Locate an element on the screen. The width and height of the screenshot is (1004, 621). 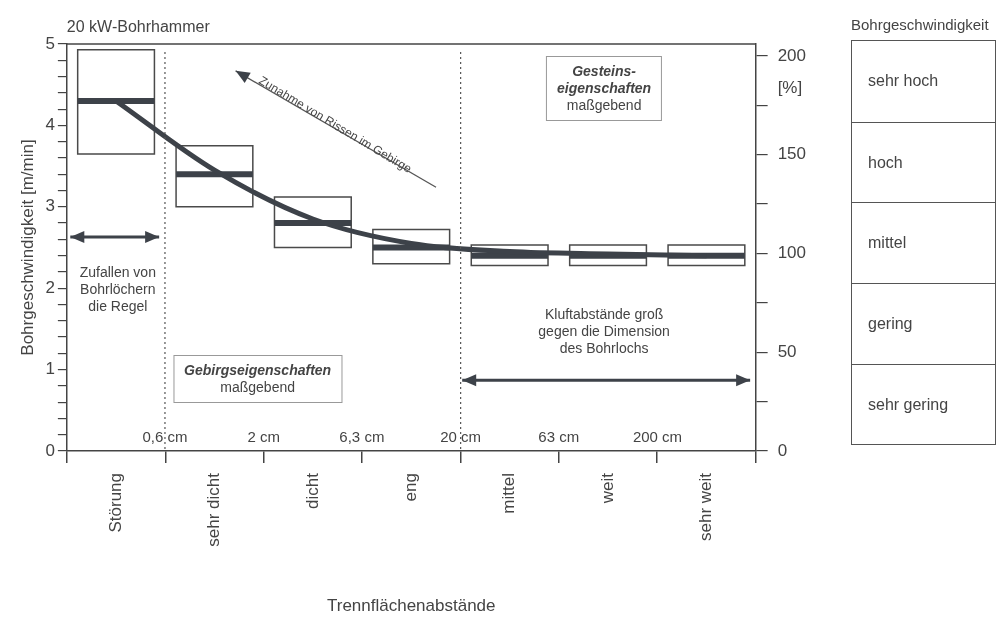
text: Bohrgeschwindigkeit is located at coordinates (920, 24).